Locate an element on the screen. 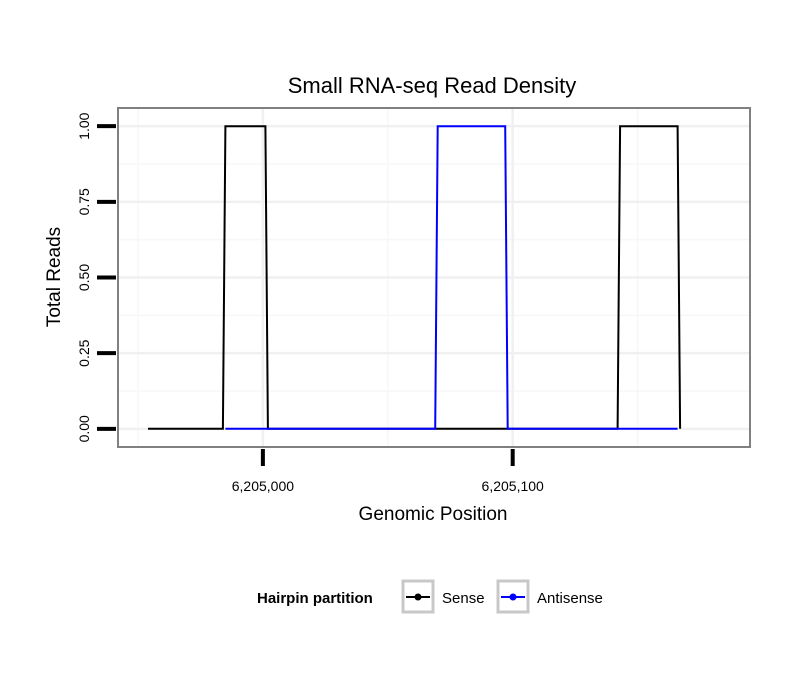 Image resolution: width=810 pixels, height=690 pixels. x-axis-title: Genomic Position is located at coordinates (433, 514).